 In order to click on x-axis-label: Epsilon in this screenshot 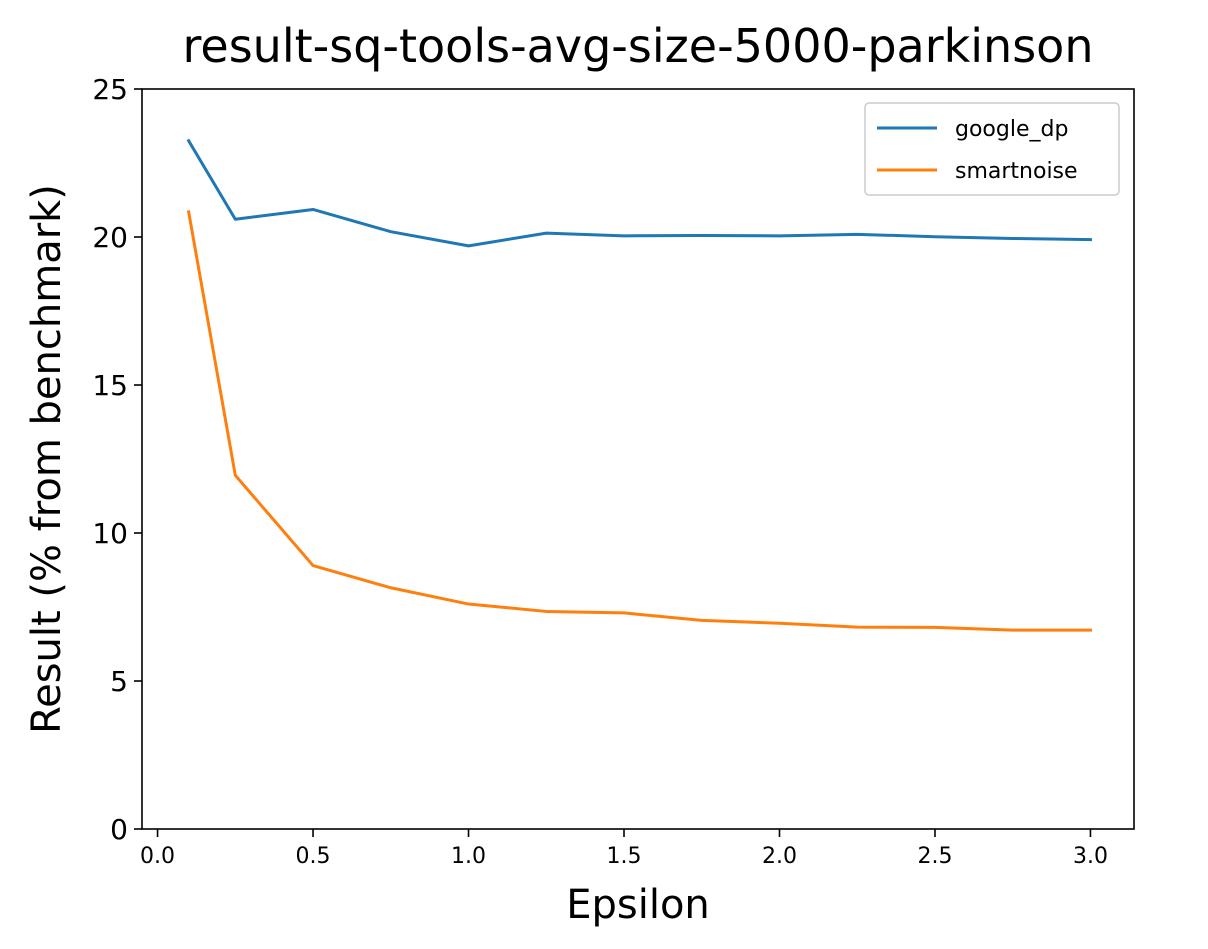, I will do `click(638, 905)`.